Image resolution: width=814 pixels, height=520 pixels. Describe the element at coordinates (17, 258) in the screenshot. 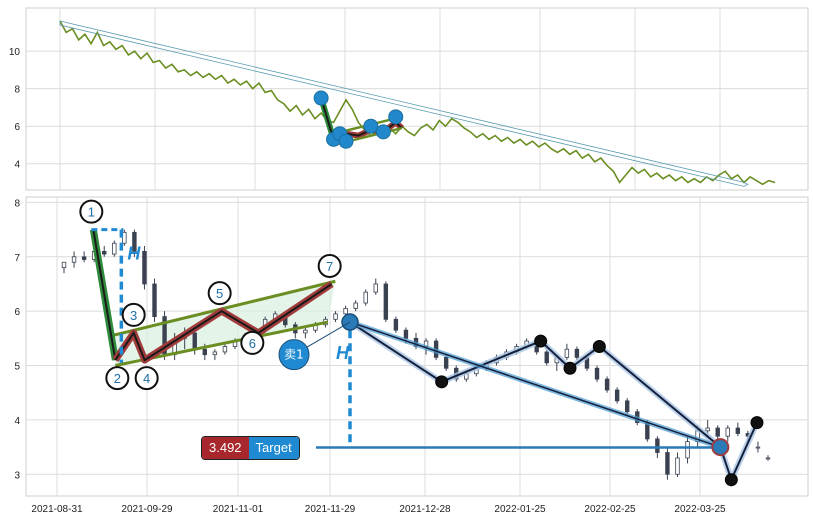

I see `detail-y-tick-label: 7` at that location.